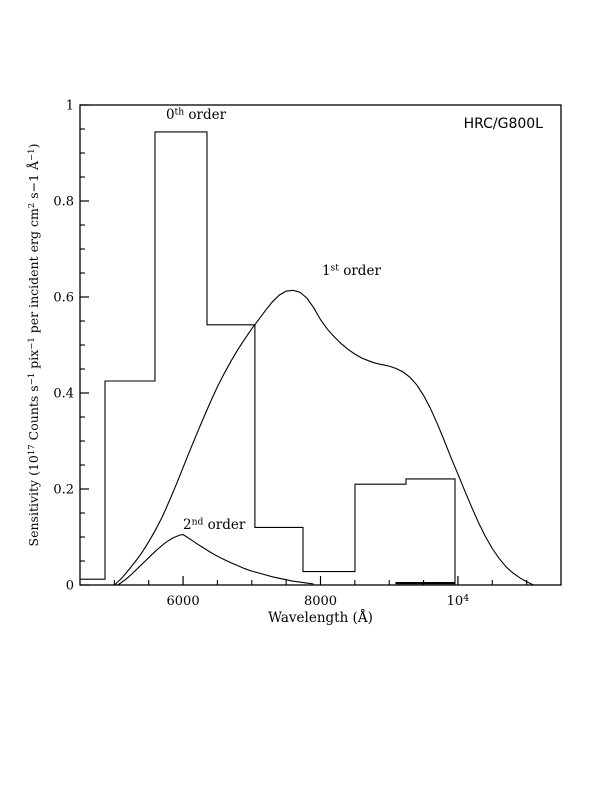 The width and height of the screenshot is (612, 792). Describe the element at coordinates (320, 592) in the screenshot. I see `x-axis: 6000 8000 104` at that location.